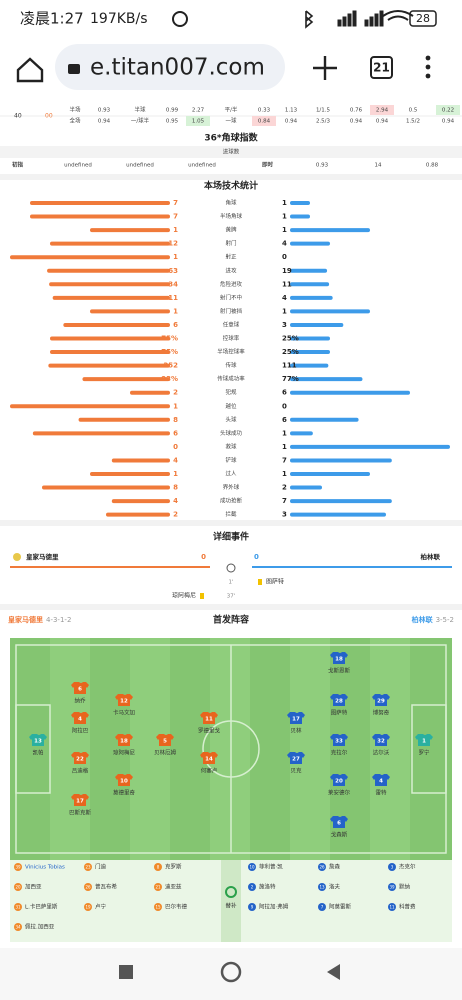  What do you see at coordinates (428, 67) in the screenshot?
I see `menu-button` at bounding box center [428, 67].